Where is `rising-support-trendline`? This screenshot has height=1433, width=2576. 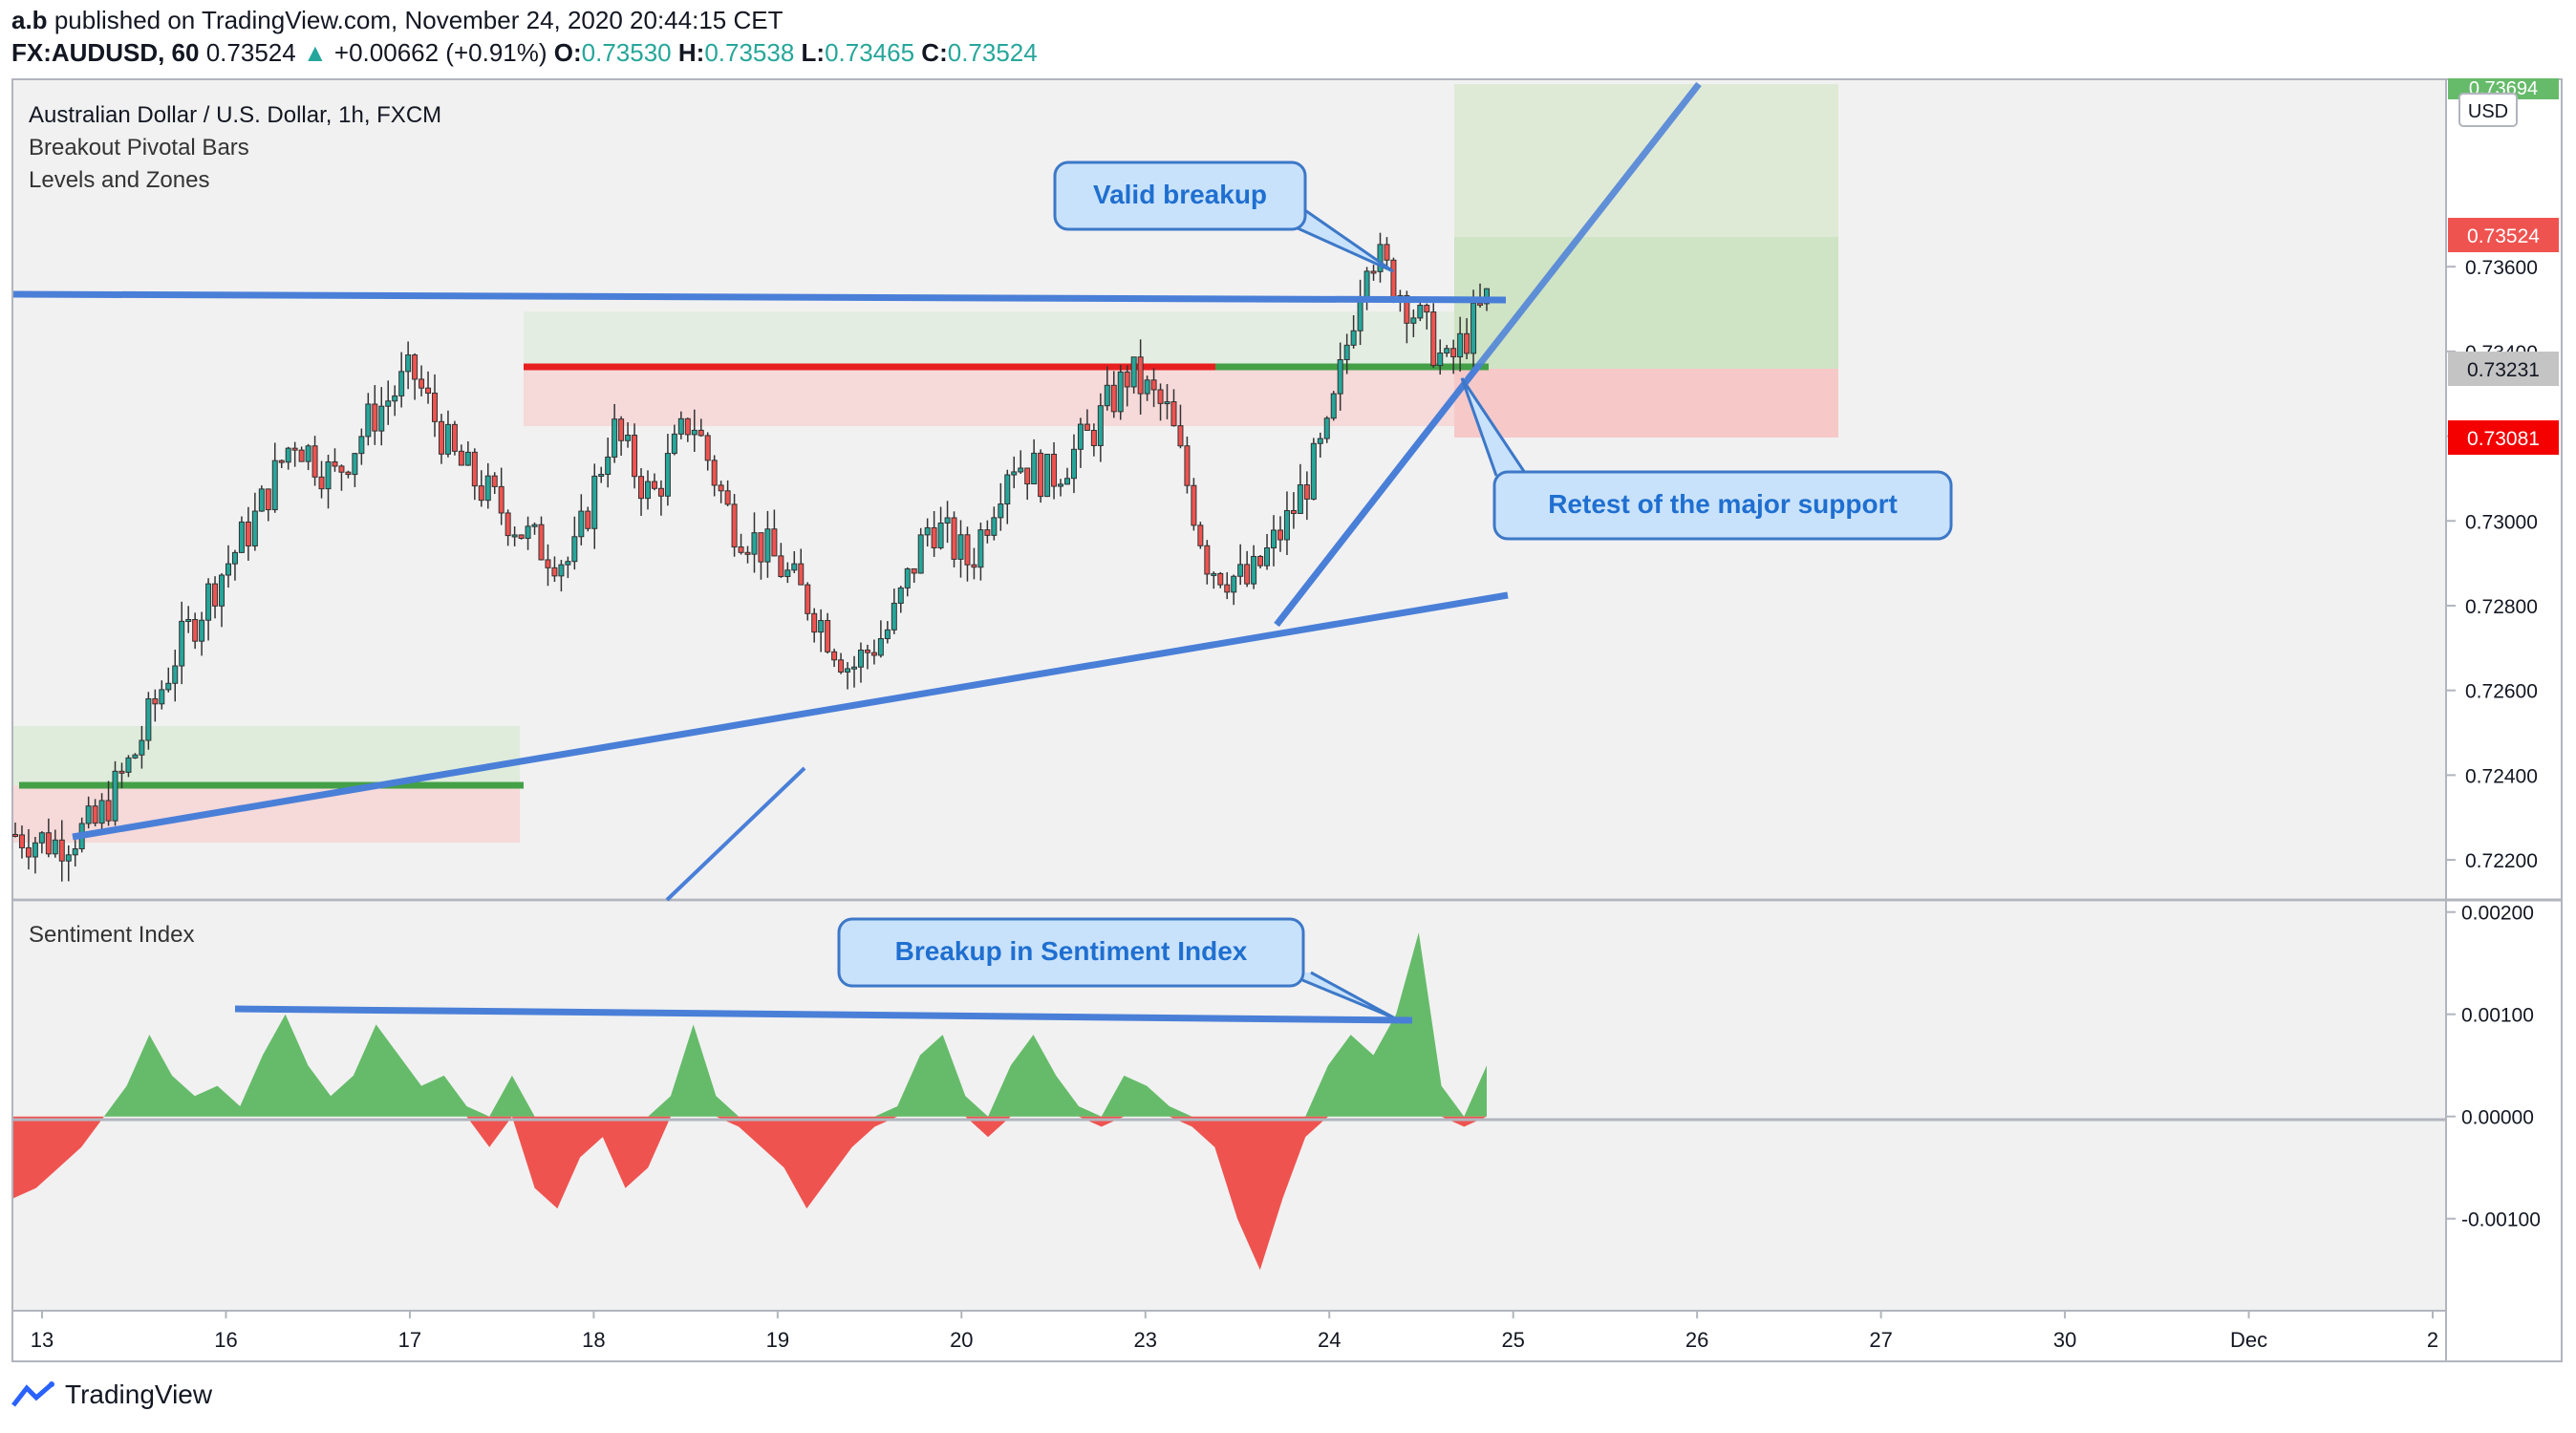
rising-support-trendline is located at coordinates (790, 716).